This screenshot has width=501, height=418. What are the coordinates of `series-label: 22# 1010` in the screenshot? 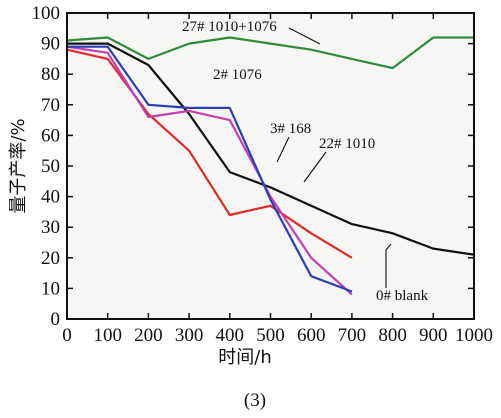 It's located at (347, 144).